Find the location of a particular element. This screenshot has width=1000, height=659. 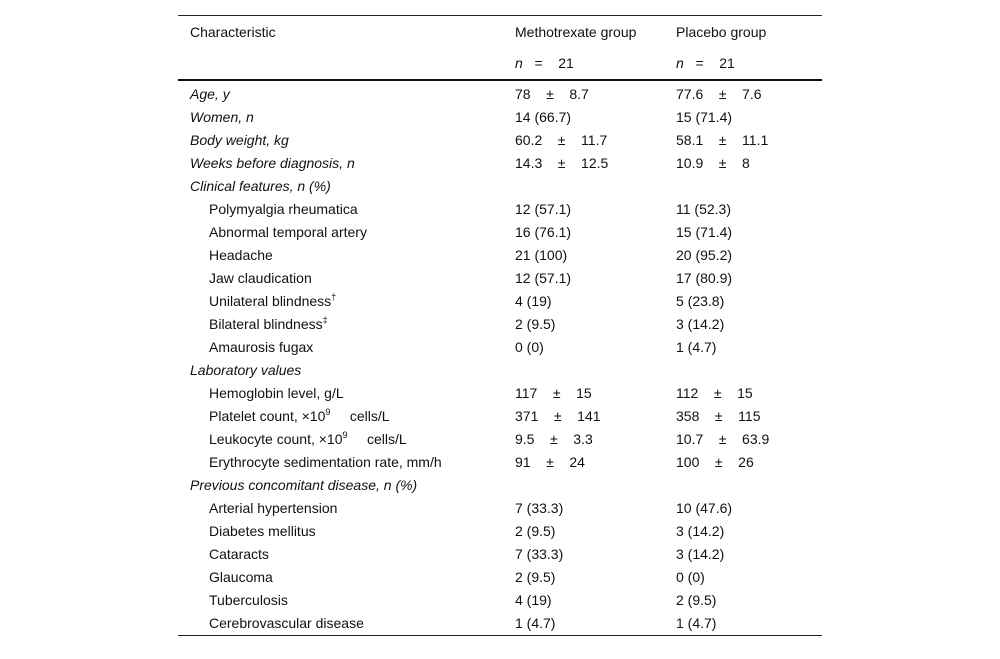

row-label: Jaw claudication is located at coordinates (260, 278).